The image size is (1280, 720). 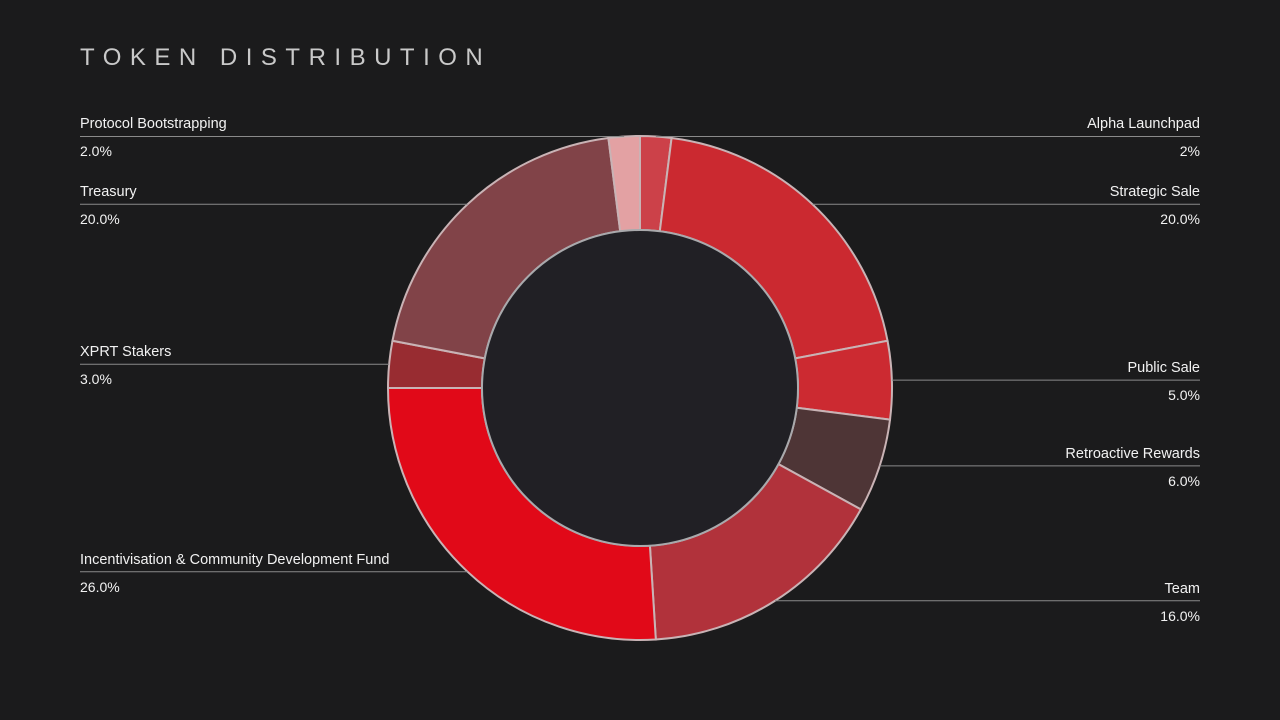 What do you see at coordinates (126, 352) in the screenshot?
I see `label-xprt-stakers: XPRT Stakers` at bounding box center [126, 352].